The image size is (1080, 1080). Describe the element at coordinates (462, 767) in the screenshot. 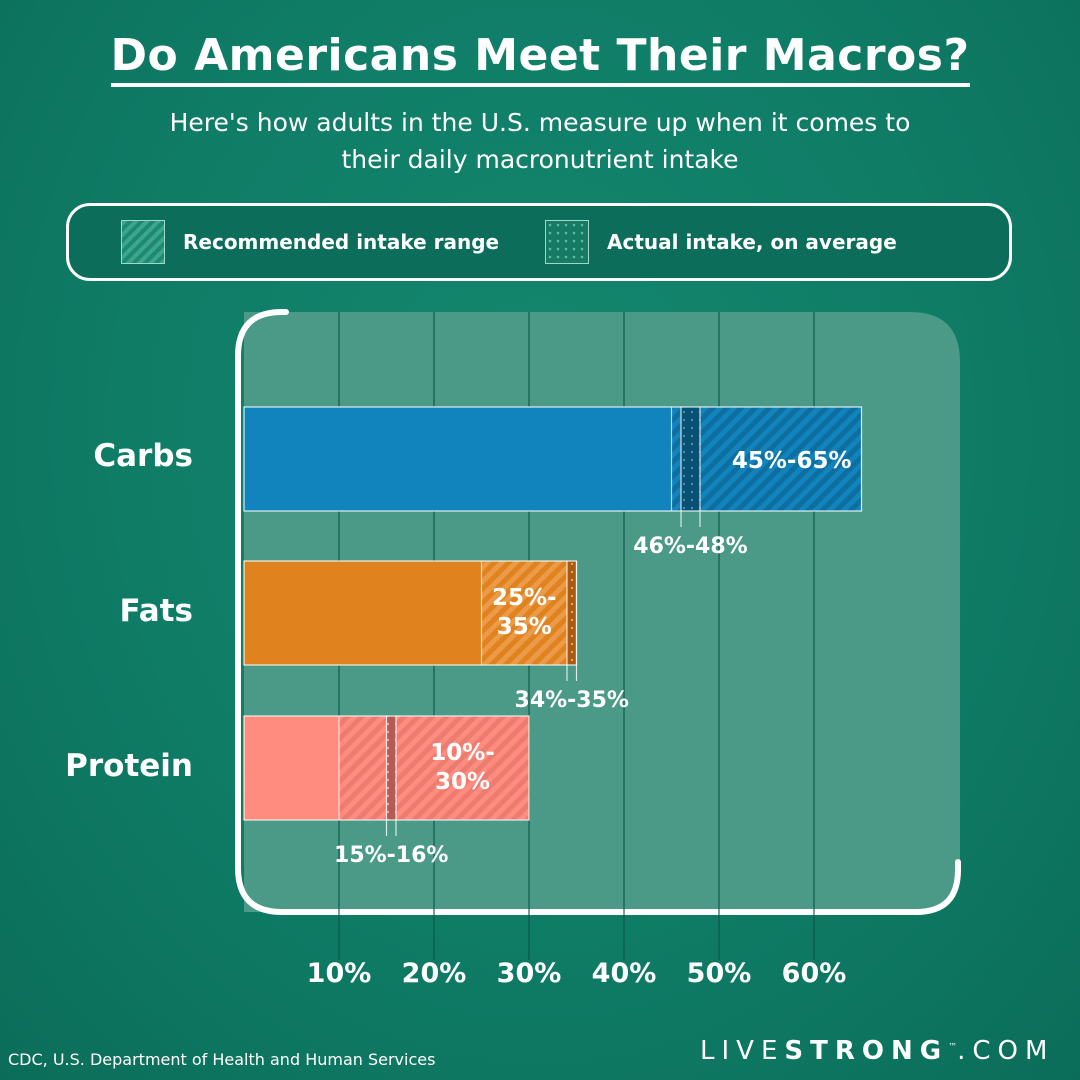

I see `data-label-protein-recommended: 10%-30%` at that location.